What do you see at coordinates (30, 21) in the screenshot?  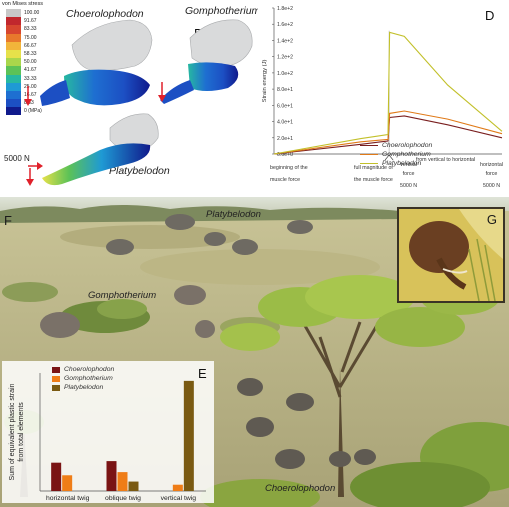 I see `scale-value: 91.67` at bounding box center [30, 21].